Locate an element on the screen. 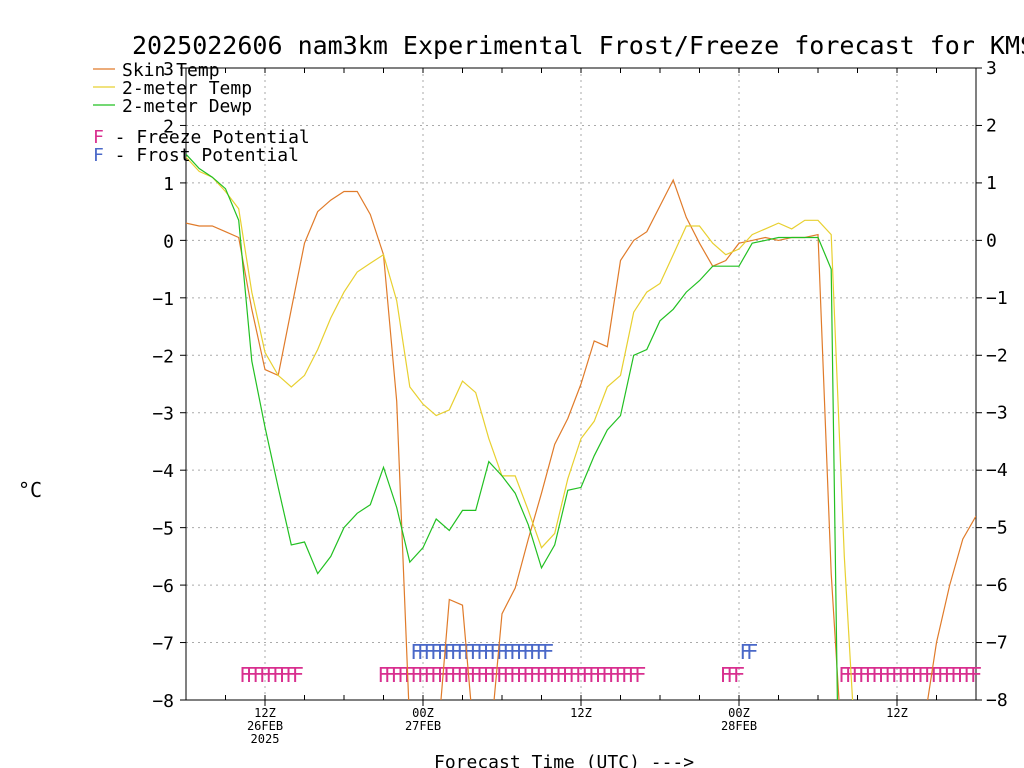 The height and width of the screenshot is (768, 1024). y-tick-label-right: −8 is located at coordinates (997, 700).